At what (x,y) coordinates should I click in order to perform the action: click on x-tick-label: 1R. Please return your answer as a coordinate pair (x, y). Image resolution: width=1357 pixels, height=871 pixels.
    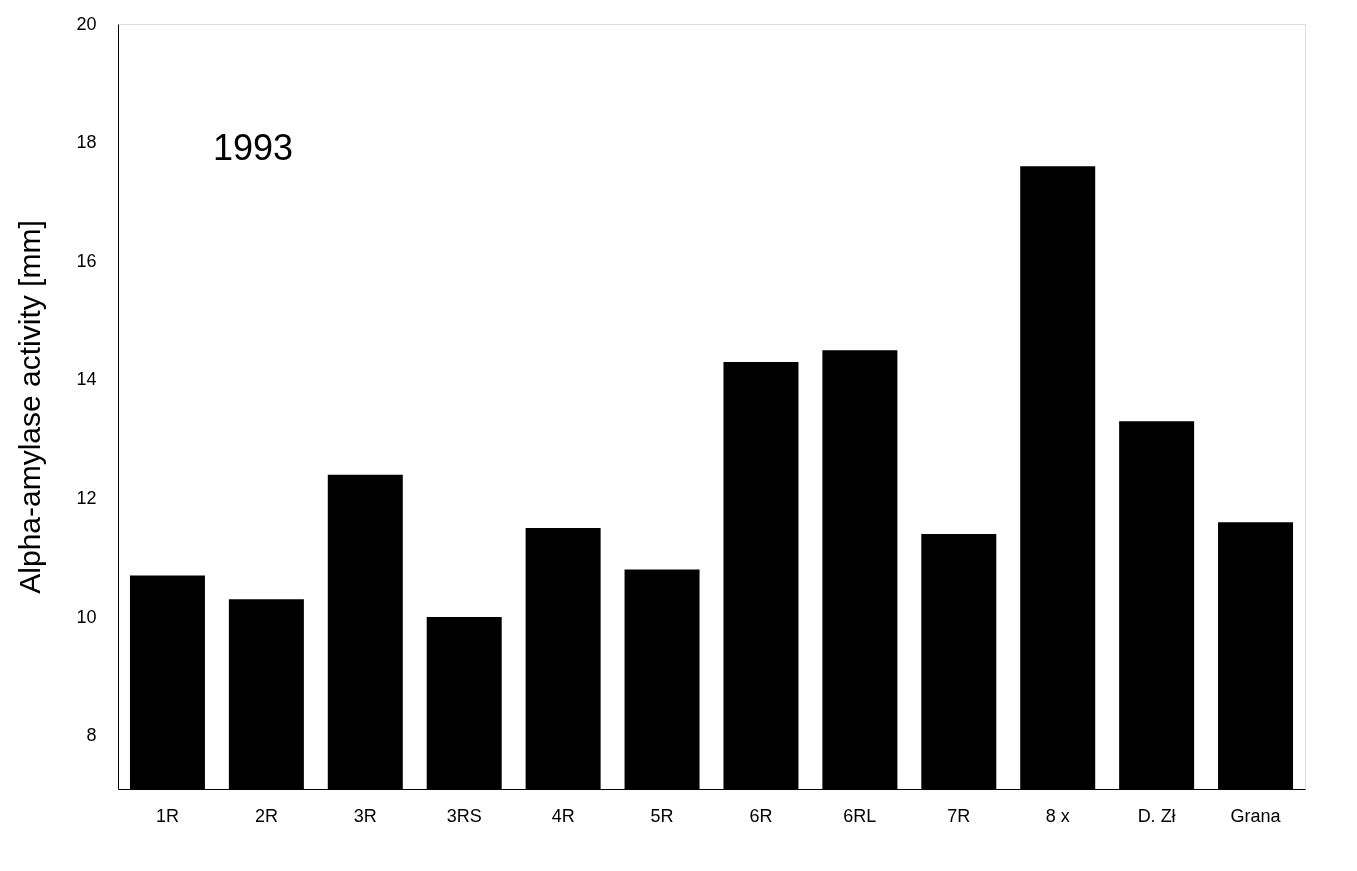
    Looking at the image, I should click on (167, 815).